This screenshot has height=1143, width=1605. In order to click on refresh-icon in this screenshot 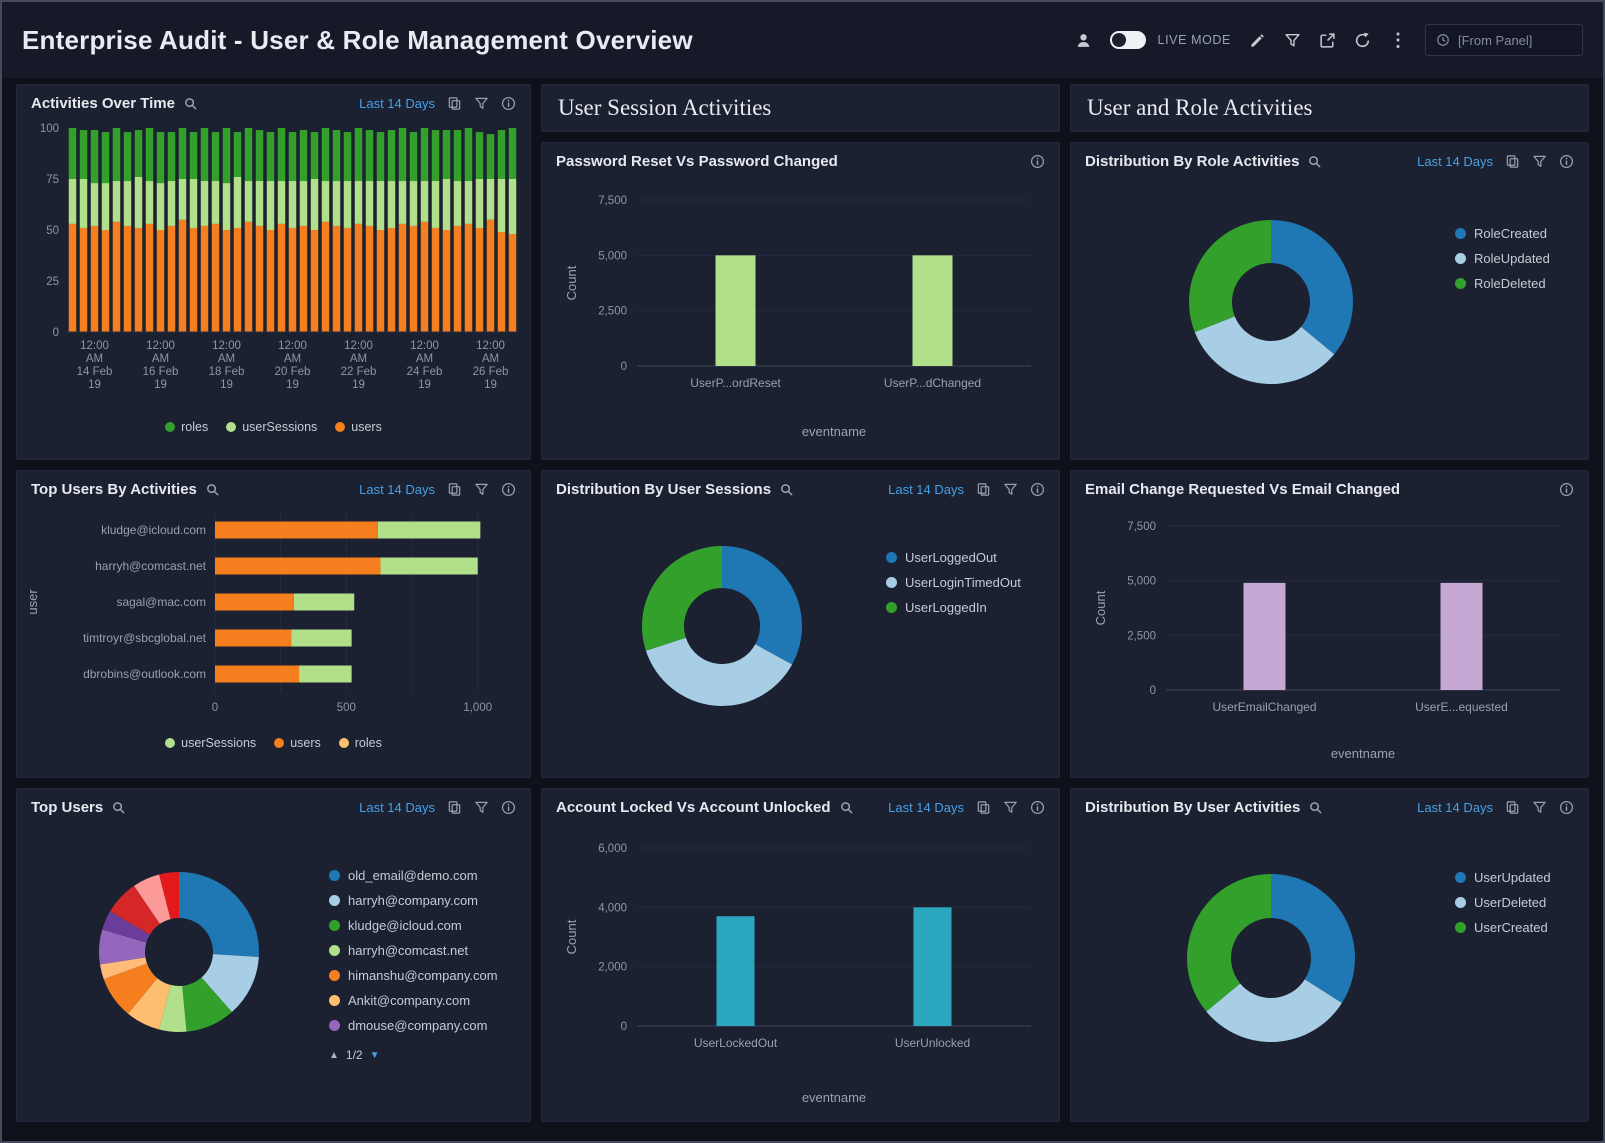, I will do `click(1362, 40)`.